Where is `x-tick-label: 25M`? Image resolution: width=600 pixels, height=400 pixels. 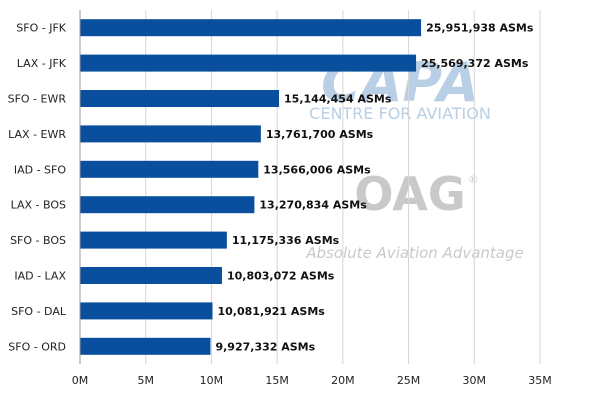
x-tick-label: 25M is located at coordinates (409, 380).